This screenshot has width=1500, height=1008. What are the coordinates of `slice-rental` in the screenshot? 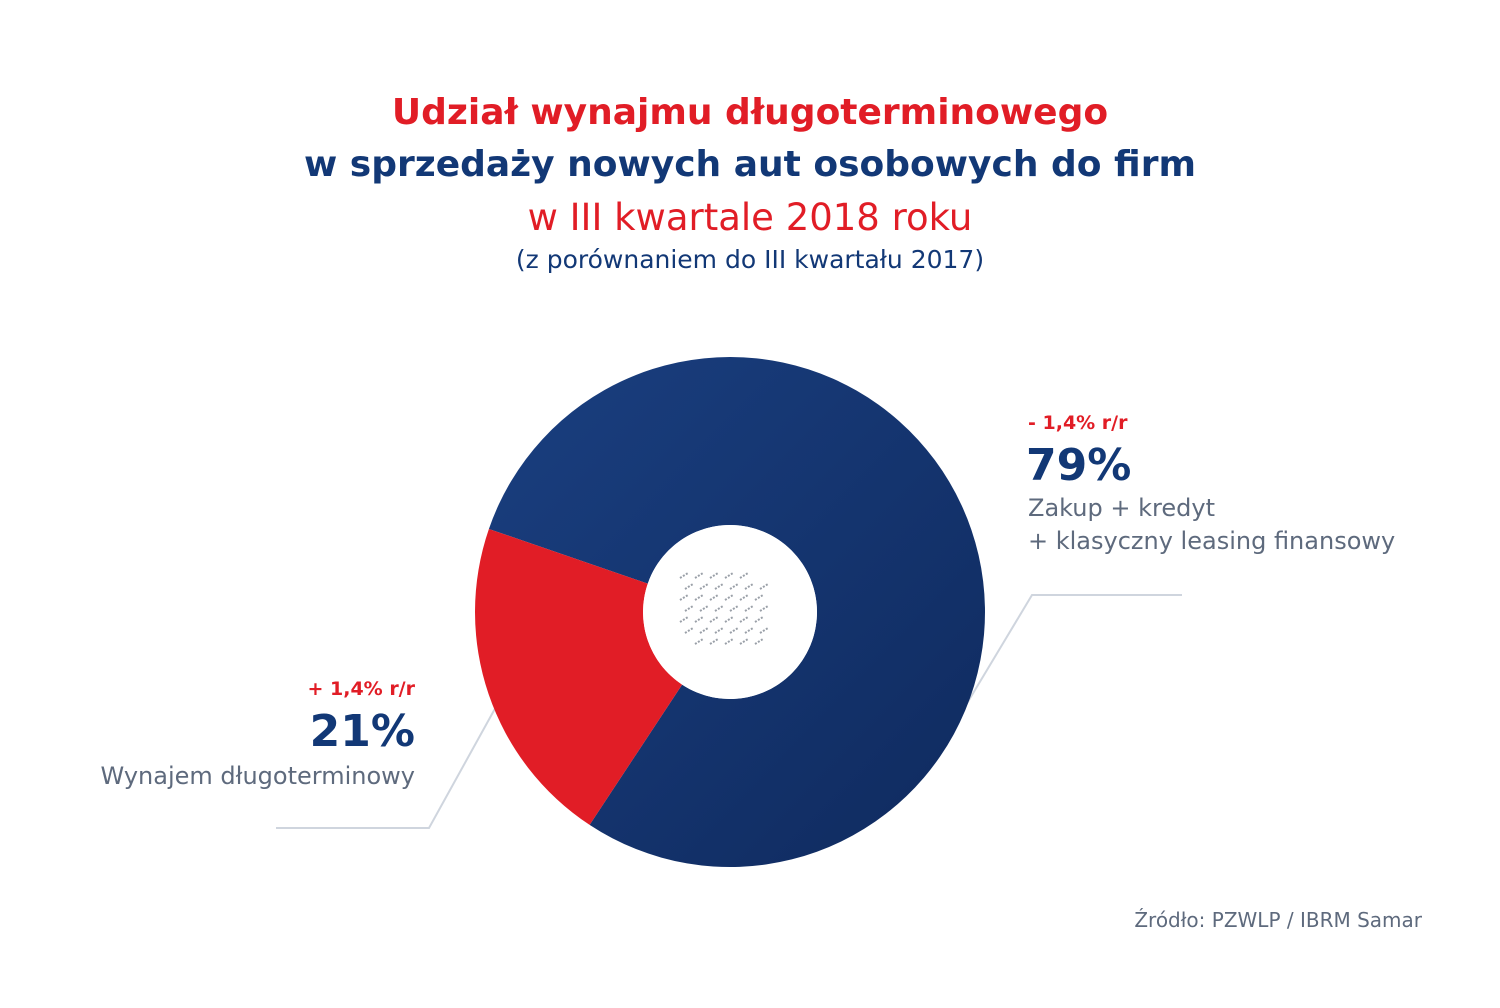 It's located at (578, 676).